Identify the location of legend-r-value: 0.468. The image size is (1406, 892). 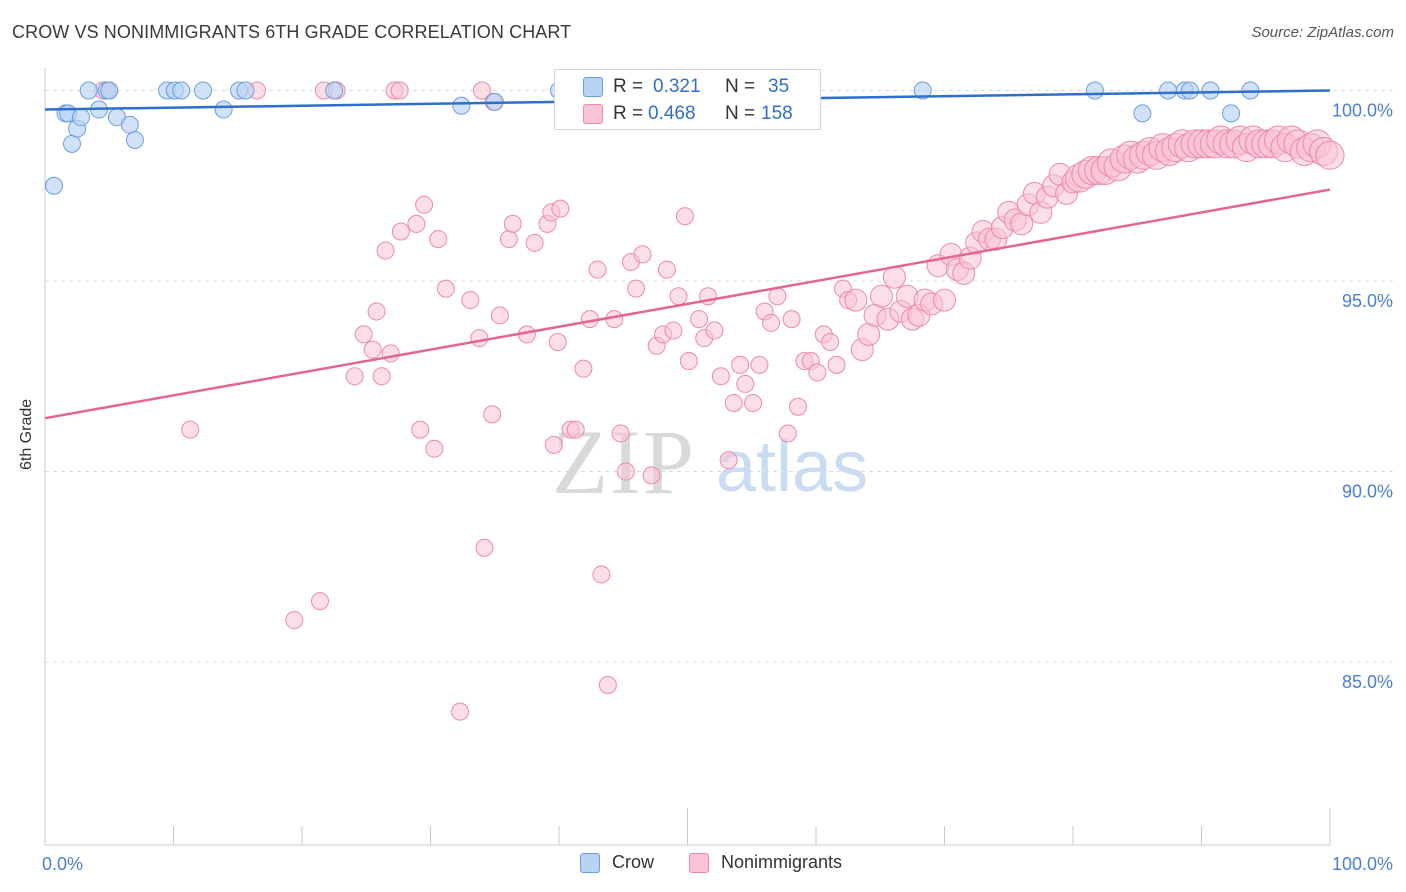
(672, 113).